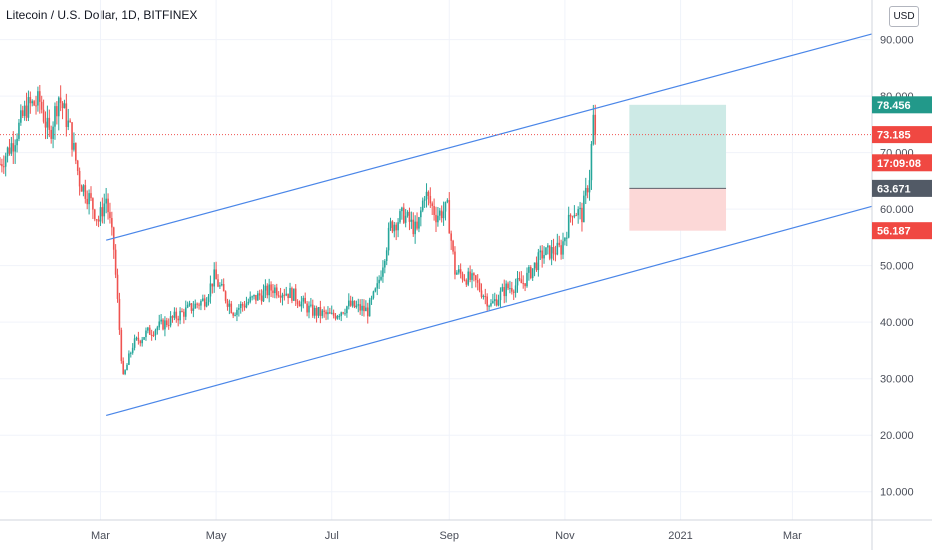  What do you see at coordinates (897, 323) in the screenshot?
I see `y-tick-label: 40.000` at bounding box center [897, 323].